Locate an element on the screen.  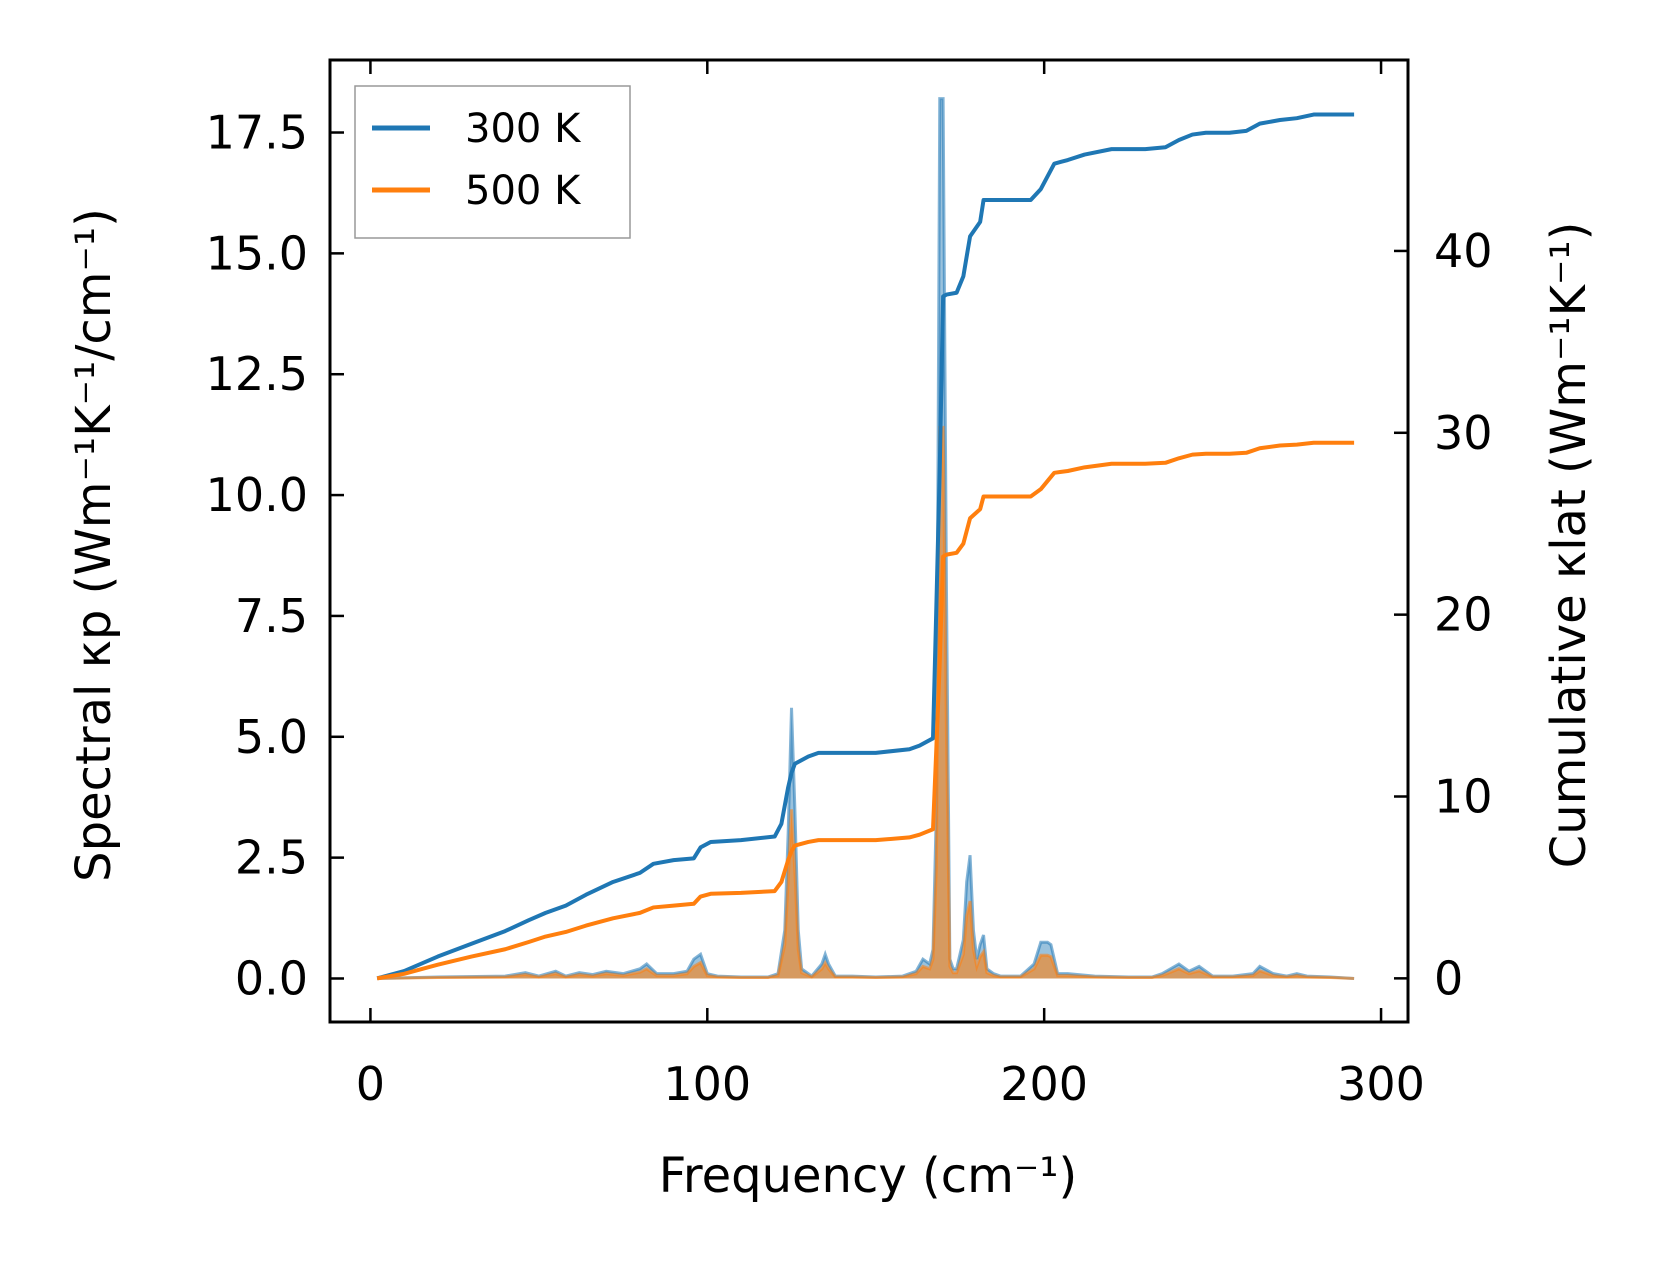
legend-label-300k: 300 K is located at coordinates (523, 129).